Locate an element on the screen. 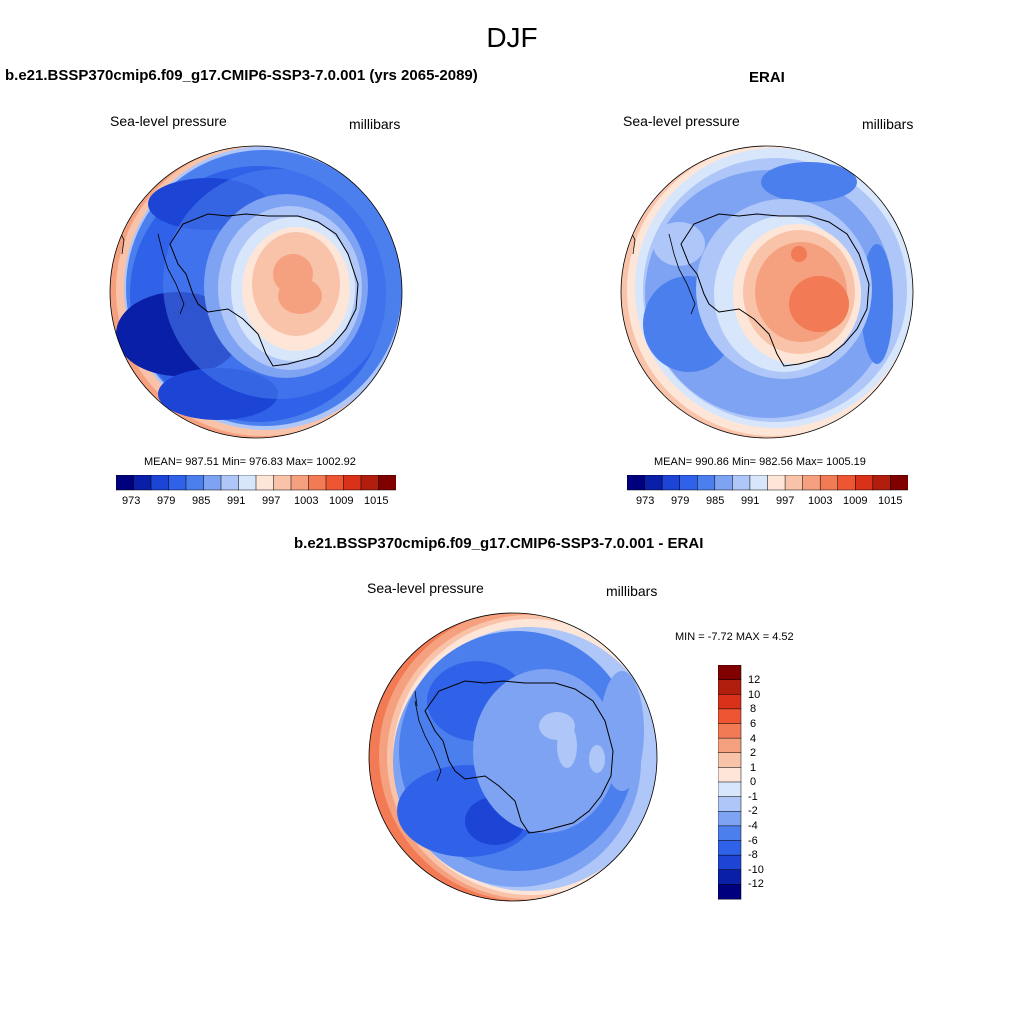 The width and height of the screenshot is (1024, 1024). figure-title: DJF is located at coordinates (512, 37).